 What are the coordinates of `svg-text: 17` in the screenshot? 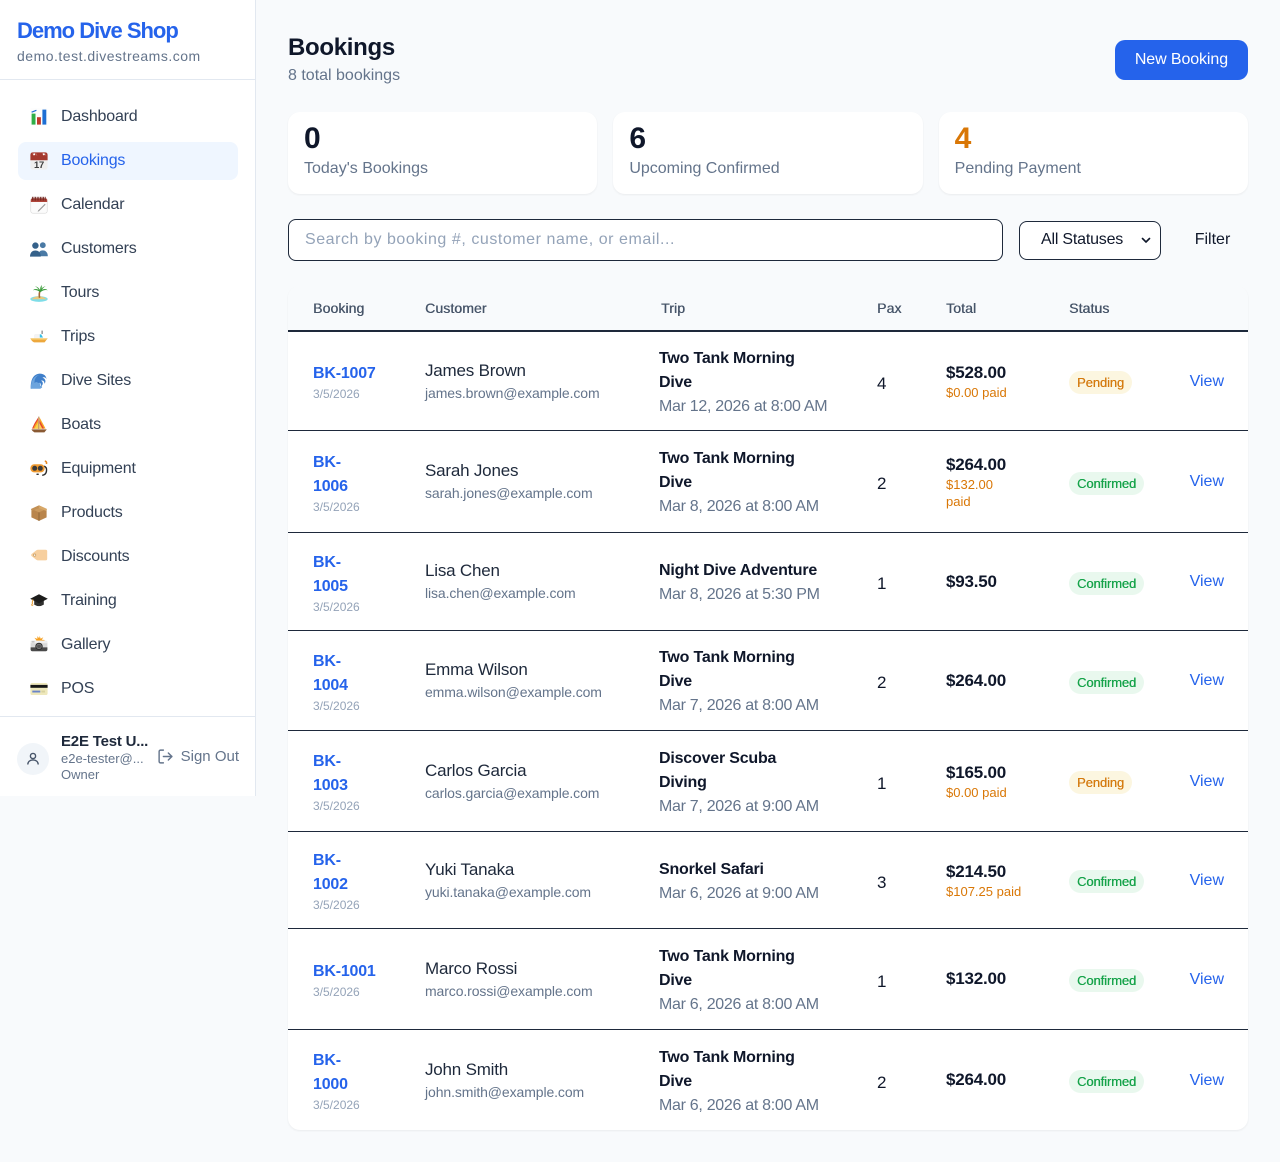 It's located at (39, 164).